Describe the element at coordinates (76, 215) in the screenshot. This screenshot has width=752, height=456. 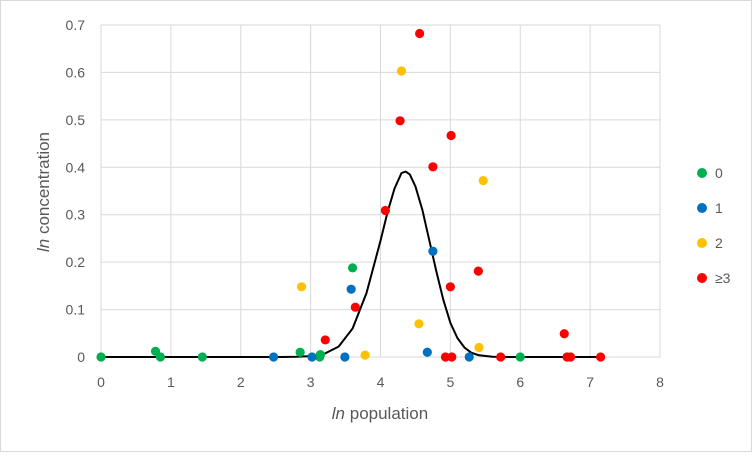
I see `y-tick-label: 0.3` at that location.